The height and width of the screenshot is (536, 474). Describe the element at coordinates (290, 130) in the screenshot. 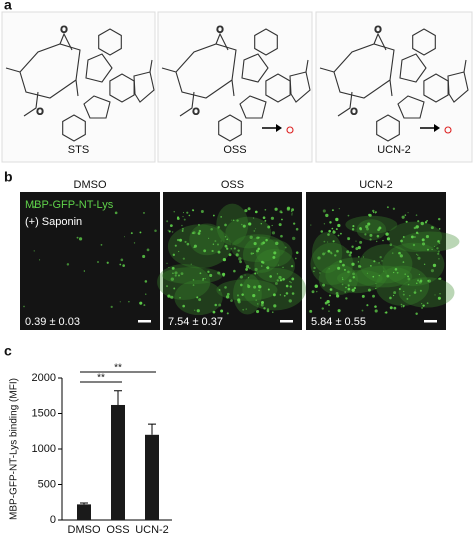

I see `atom-o` at that location.